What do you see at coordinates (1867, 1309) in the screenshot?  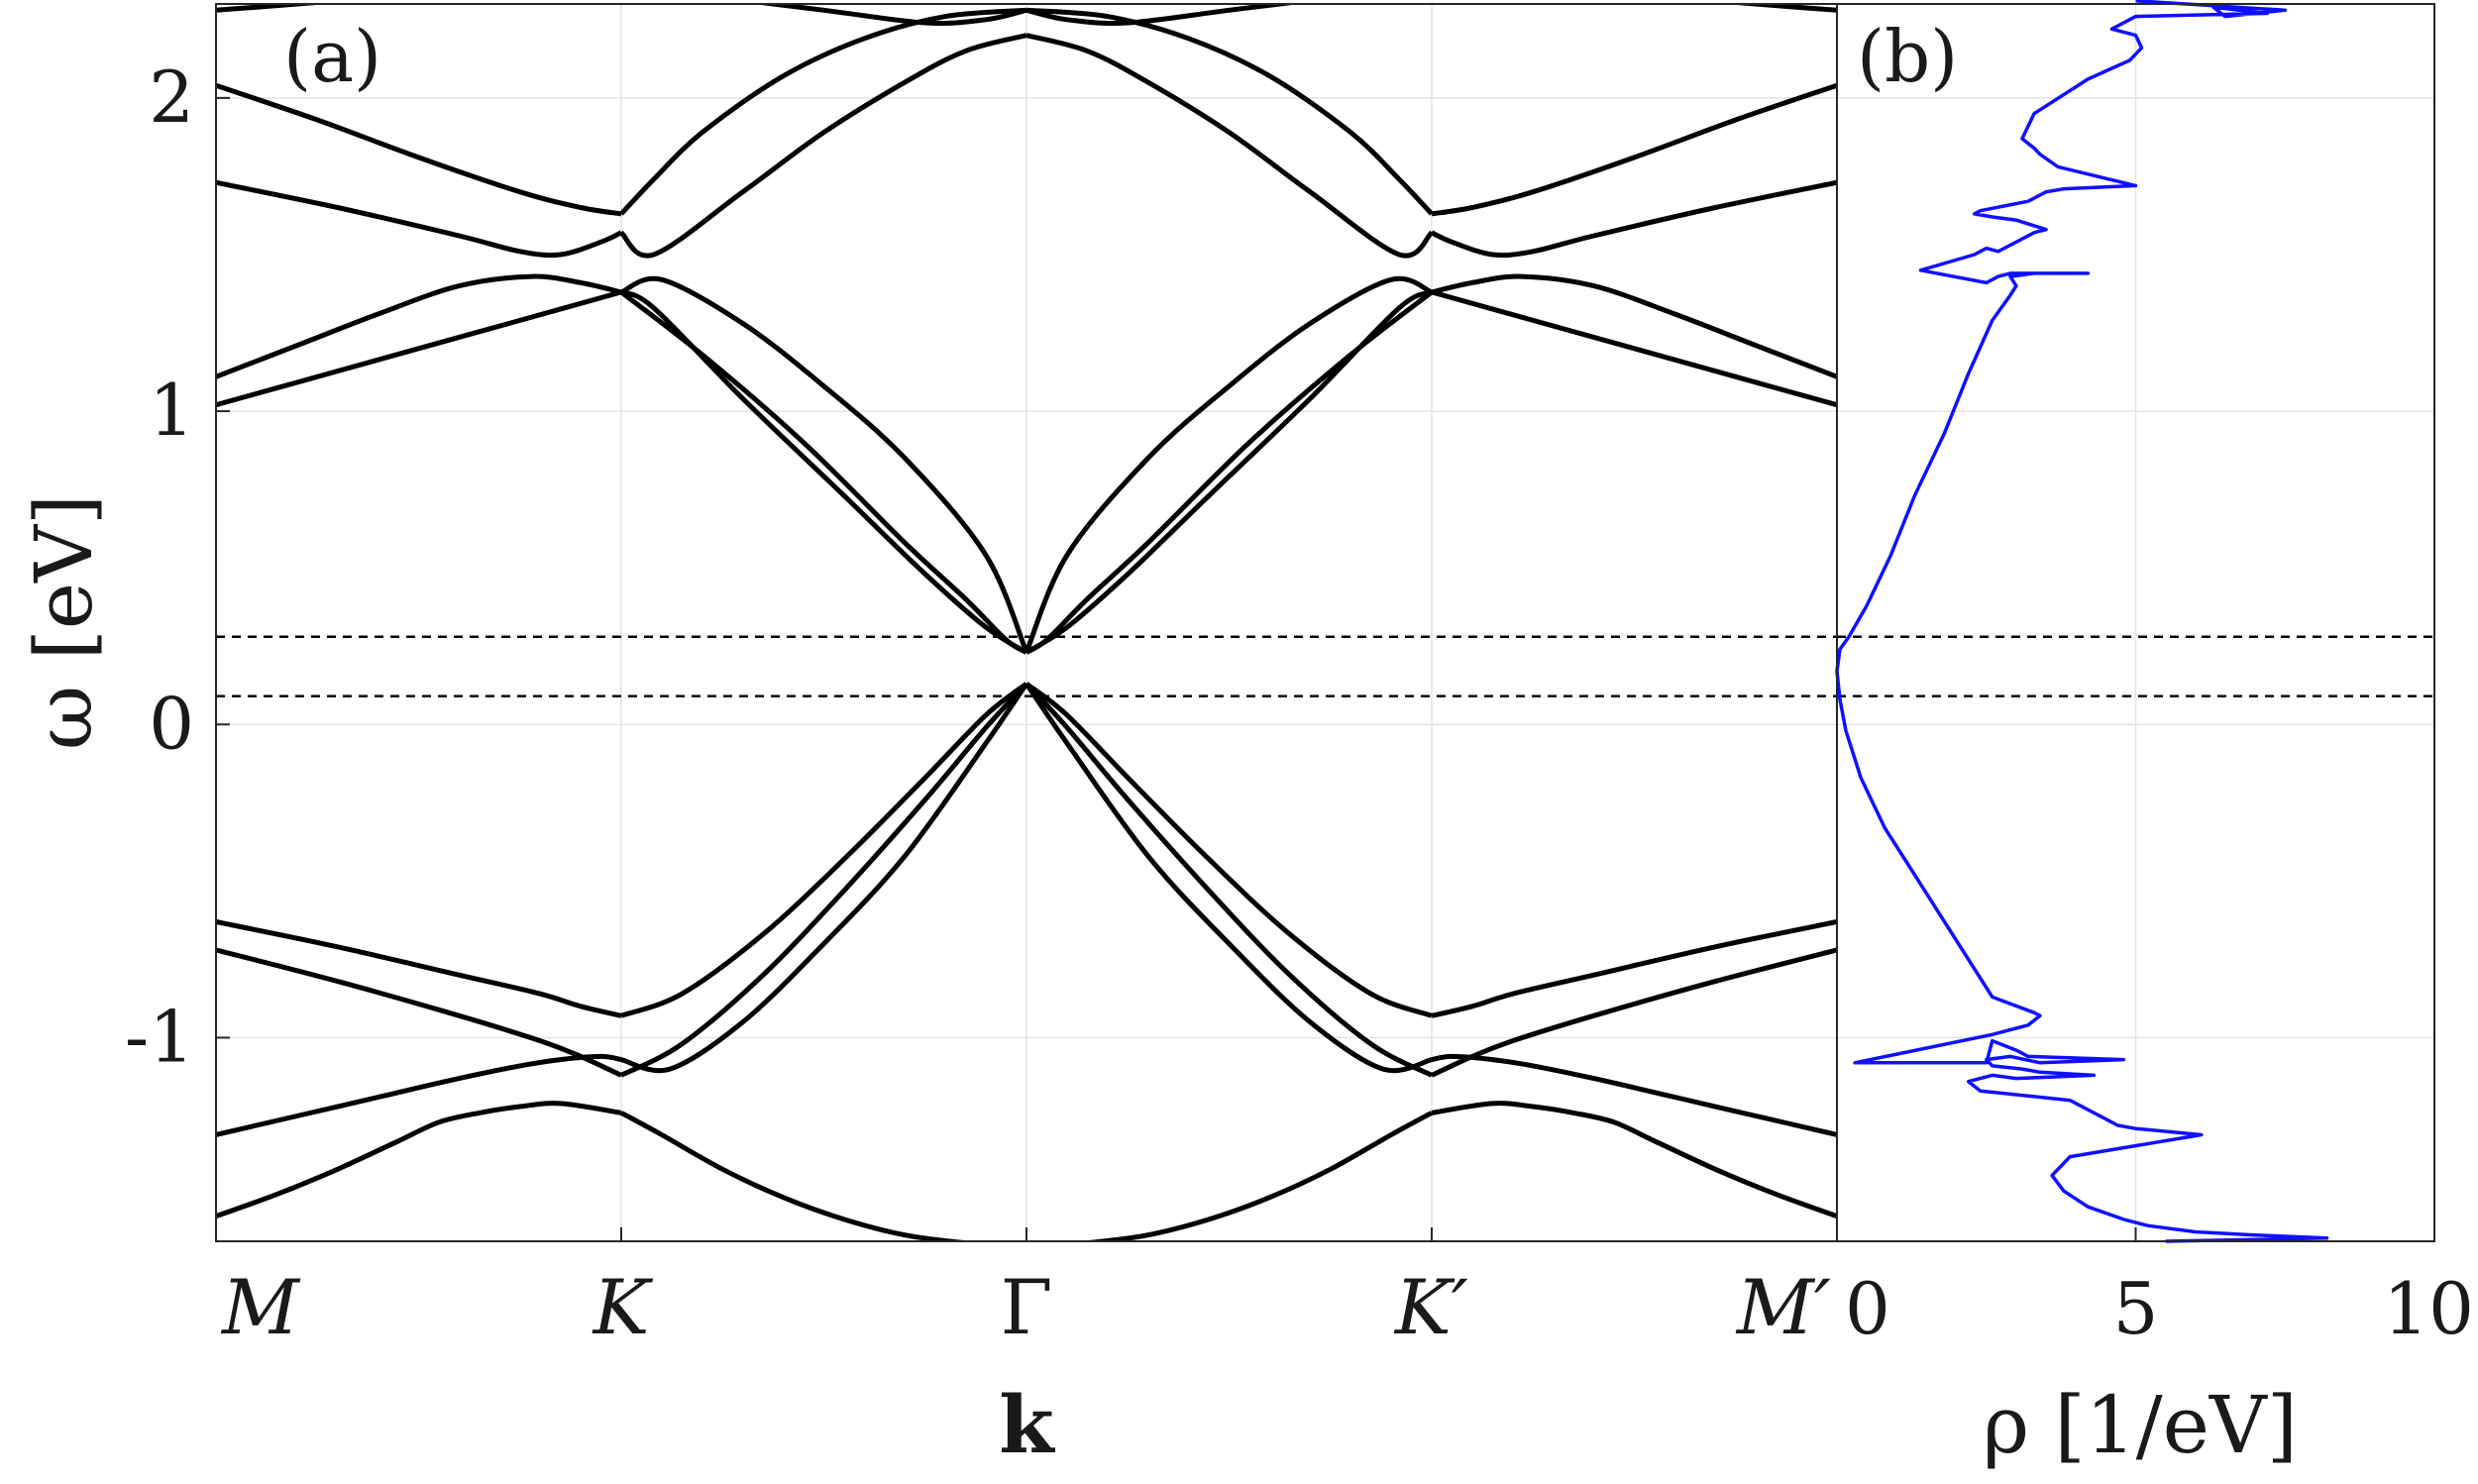 I see `rho-tick-label: 0` at bounding box center [1867, 1309].